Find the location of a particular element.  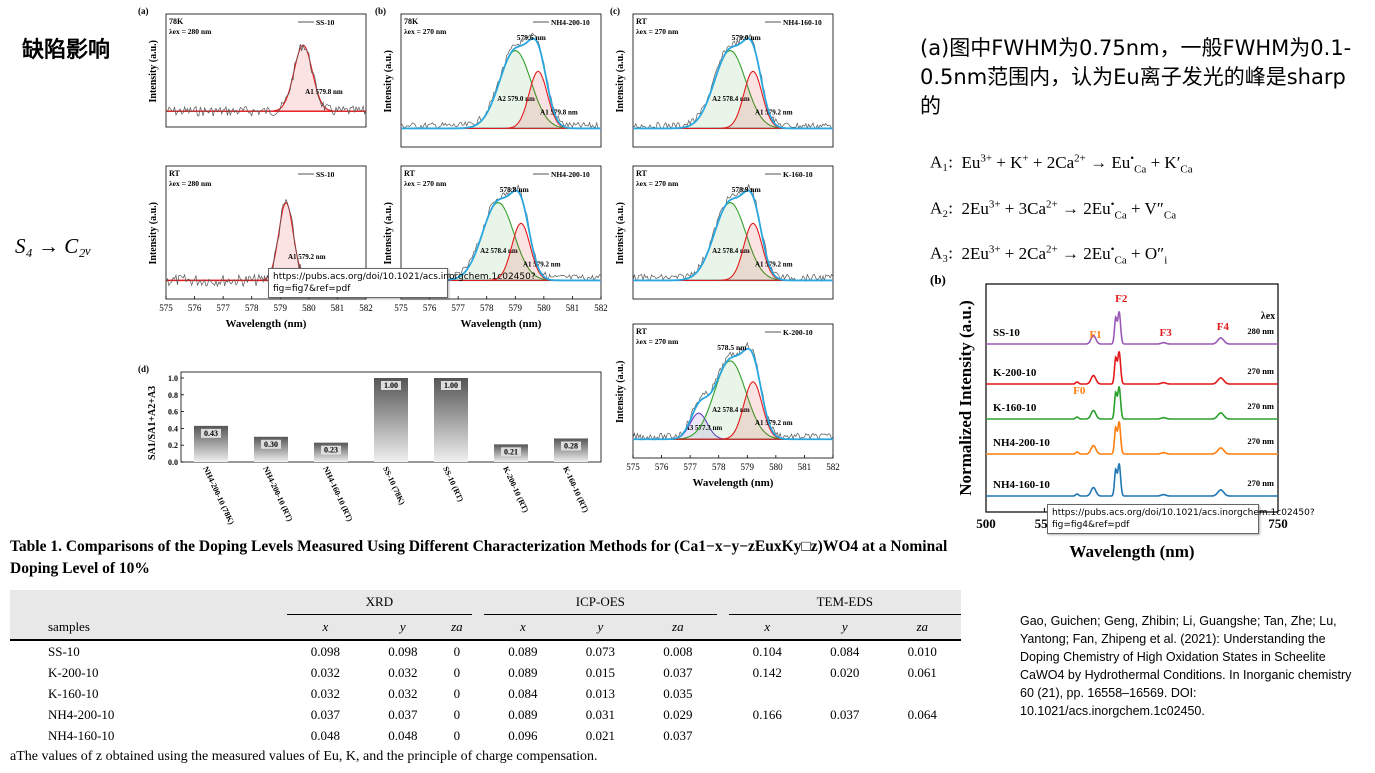

table-cell: K-200-10 is located at coordinates (73, 672).